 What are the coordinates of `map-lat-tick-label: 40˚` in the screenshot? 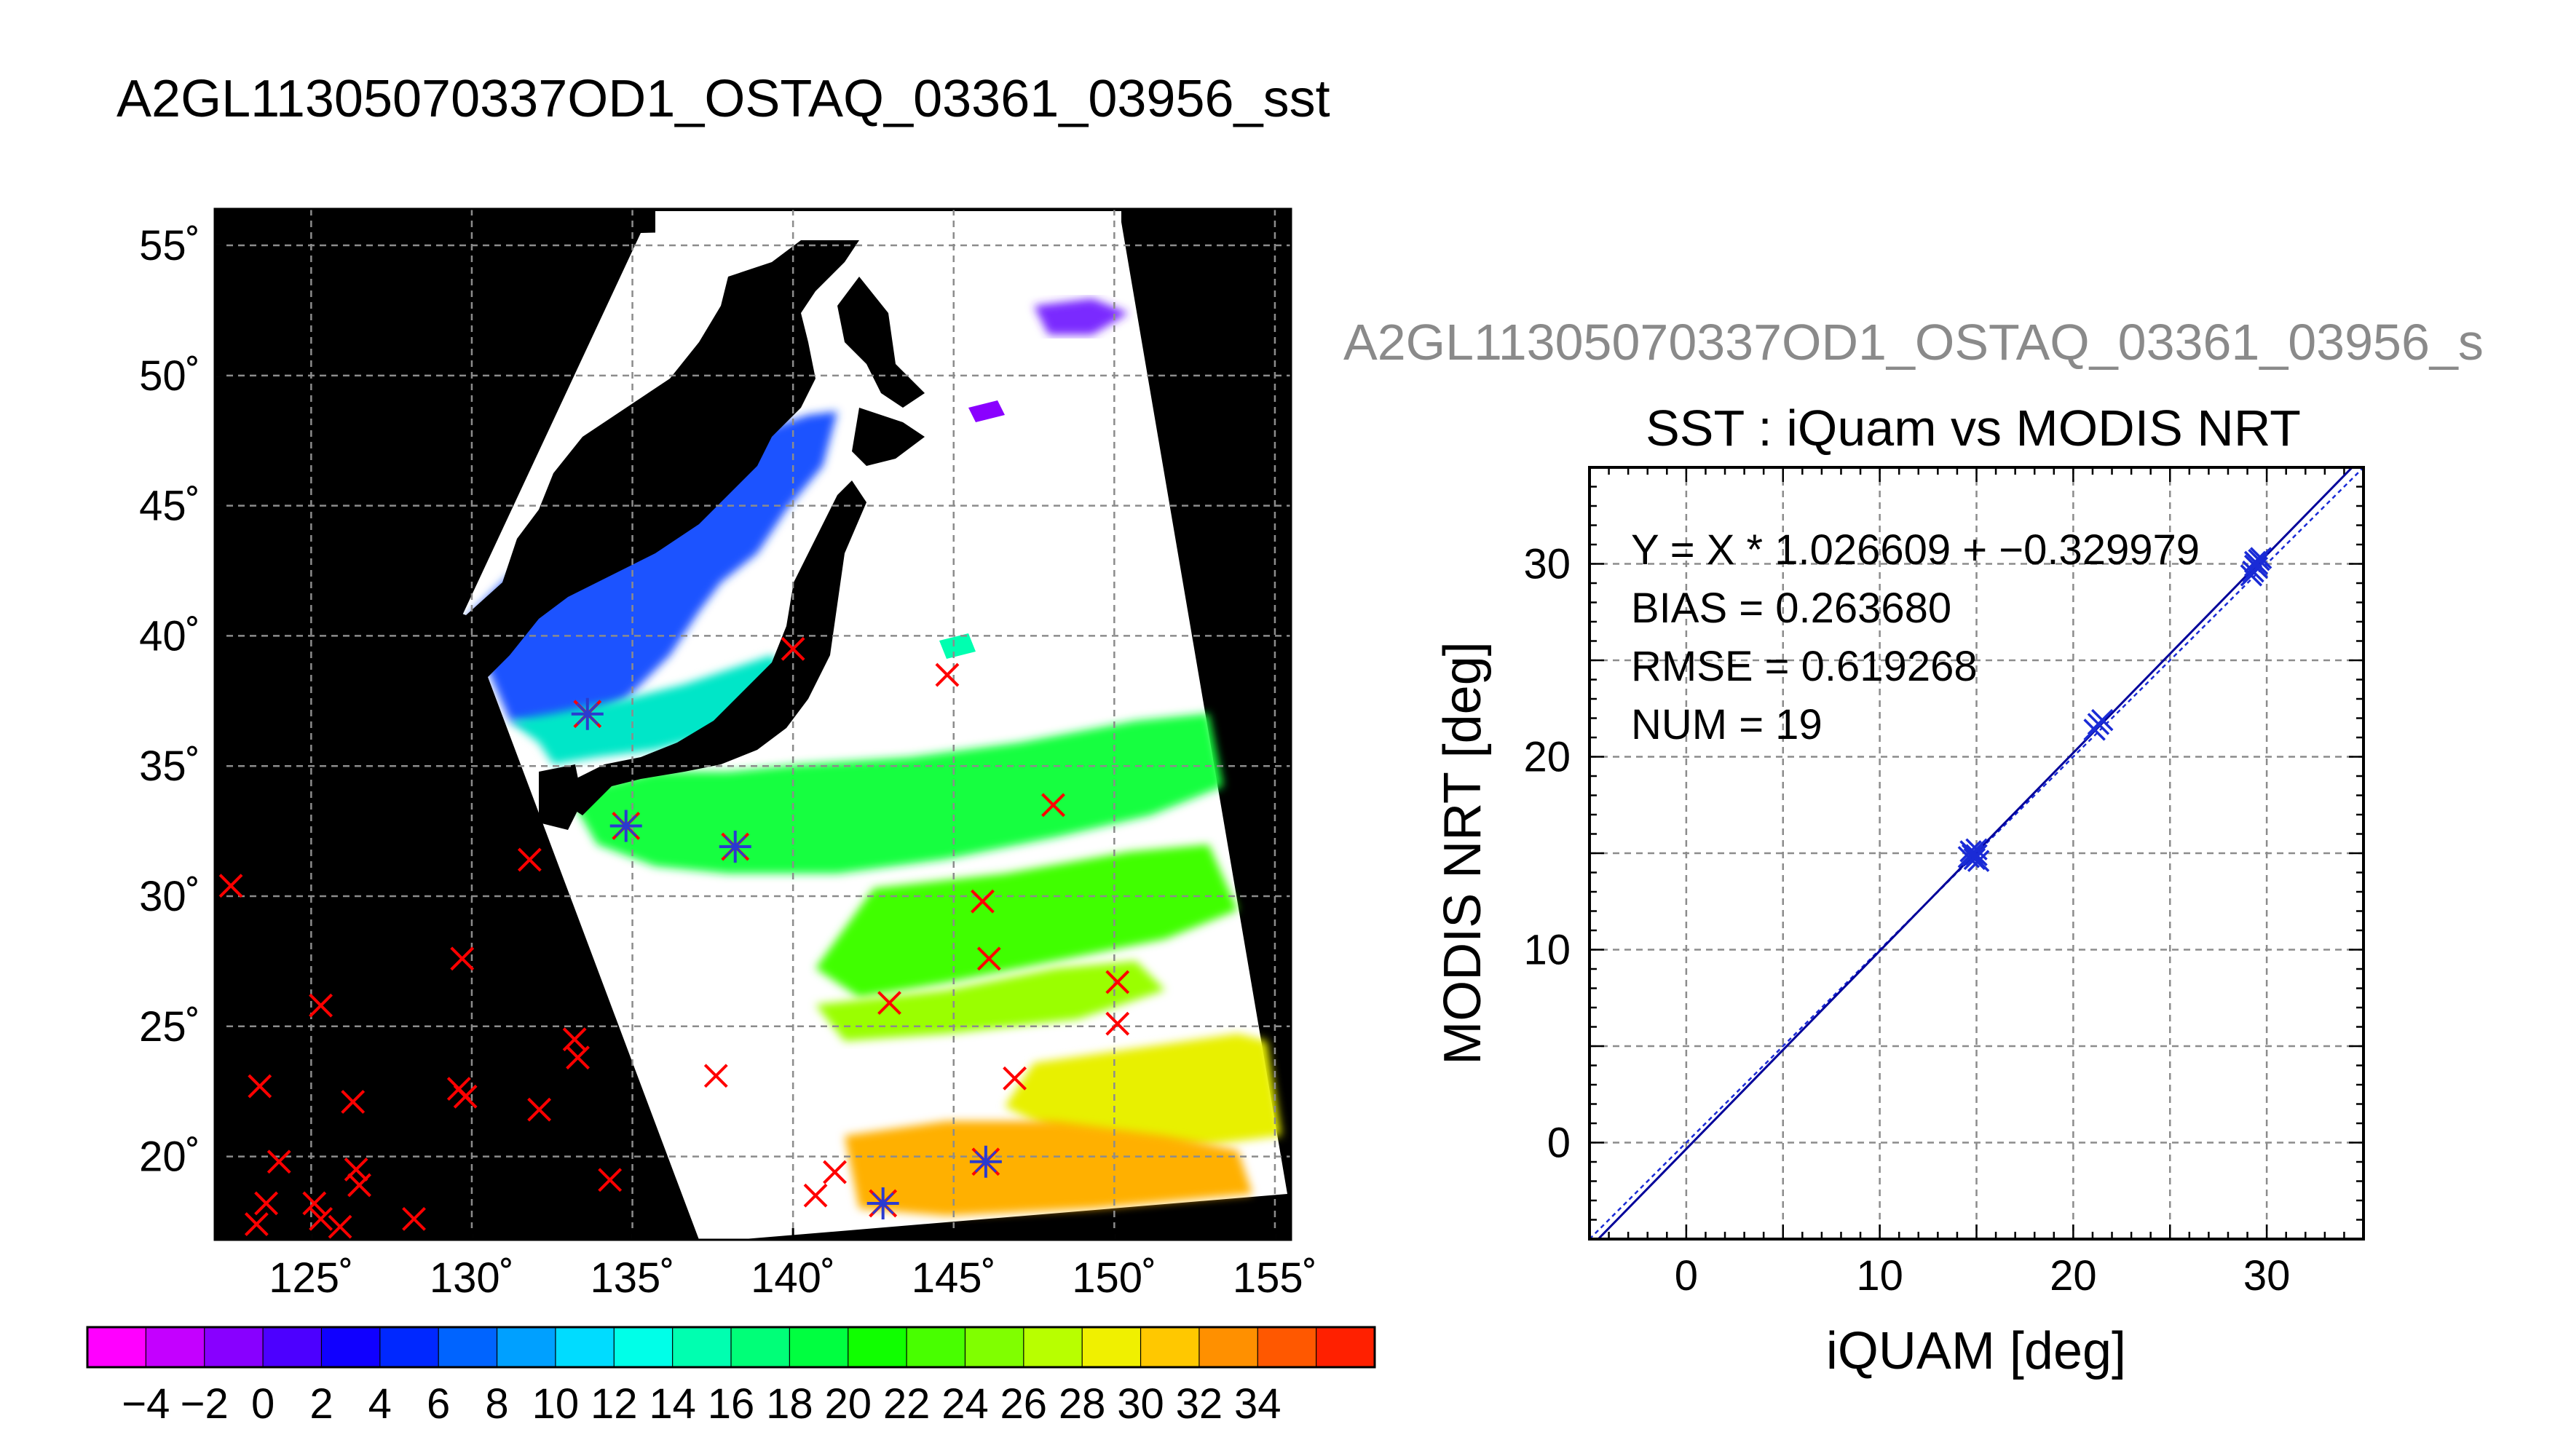 It's located at (169, 636).